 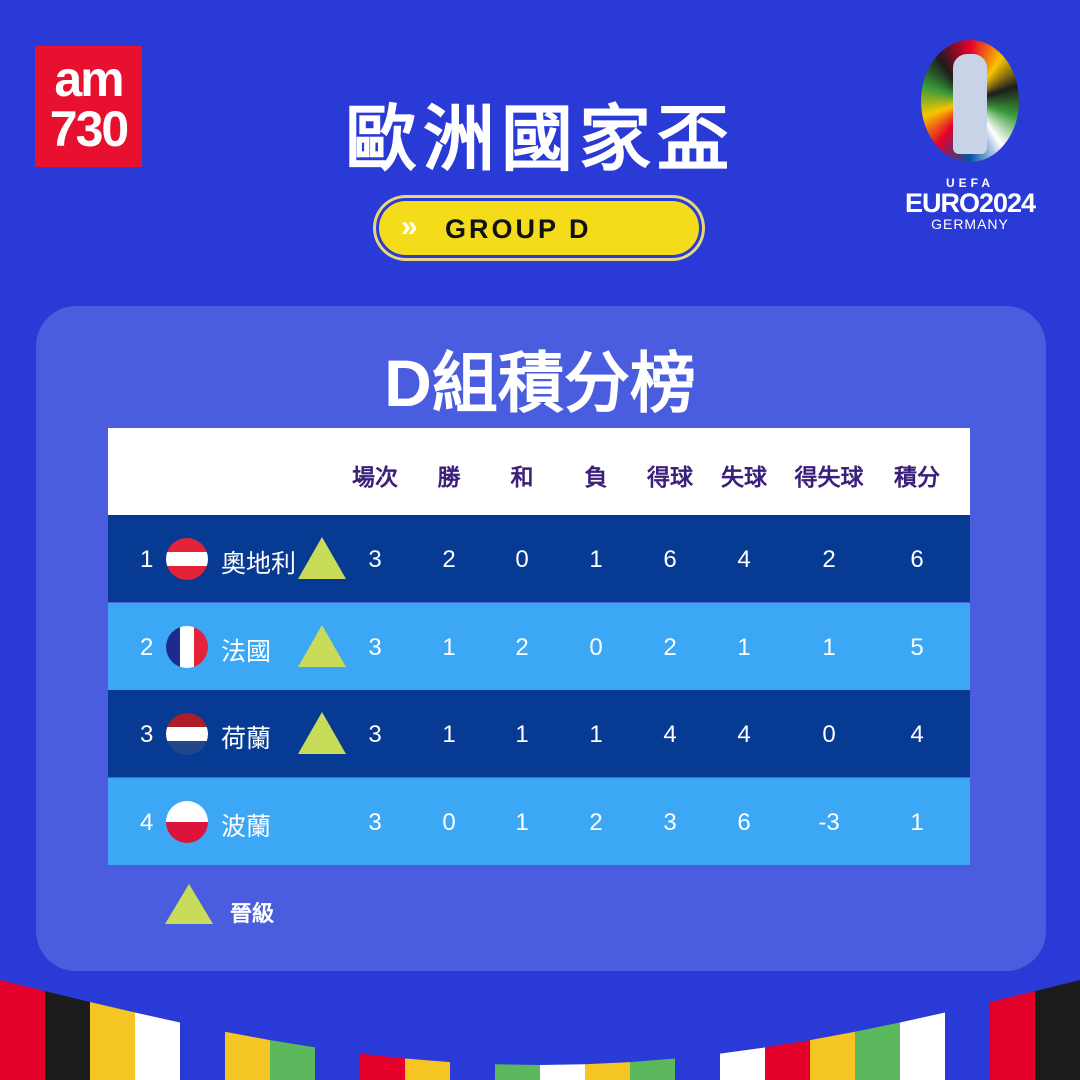 What do you see at coordinates (539, 821) in the screenshot?
I see `table-row: 4 波蘭 3 0 1 2 3 6 -3 1` at bounding box center [539, 821].